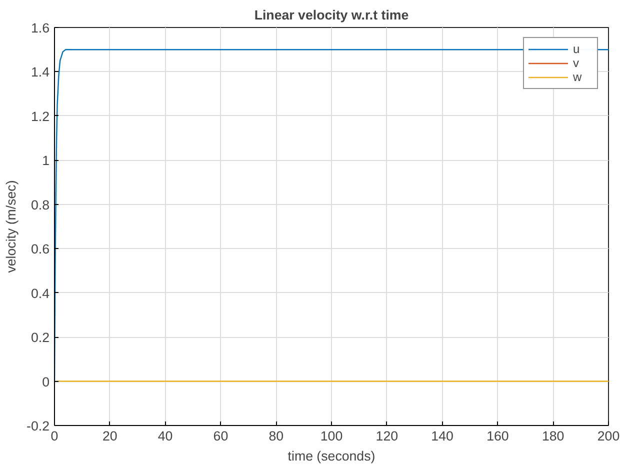 The image size is (620, 466). What do you see at coordinates (578, 77) in the screenshot?
I see `legend-label: w` at bounding box center [578, 77].